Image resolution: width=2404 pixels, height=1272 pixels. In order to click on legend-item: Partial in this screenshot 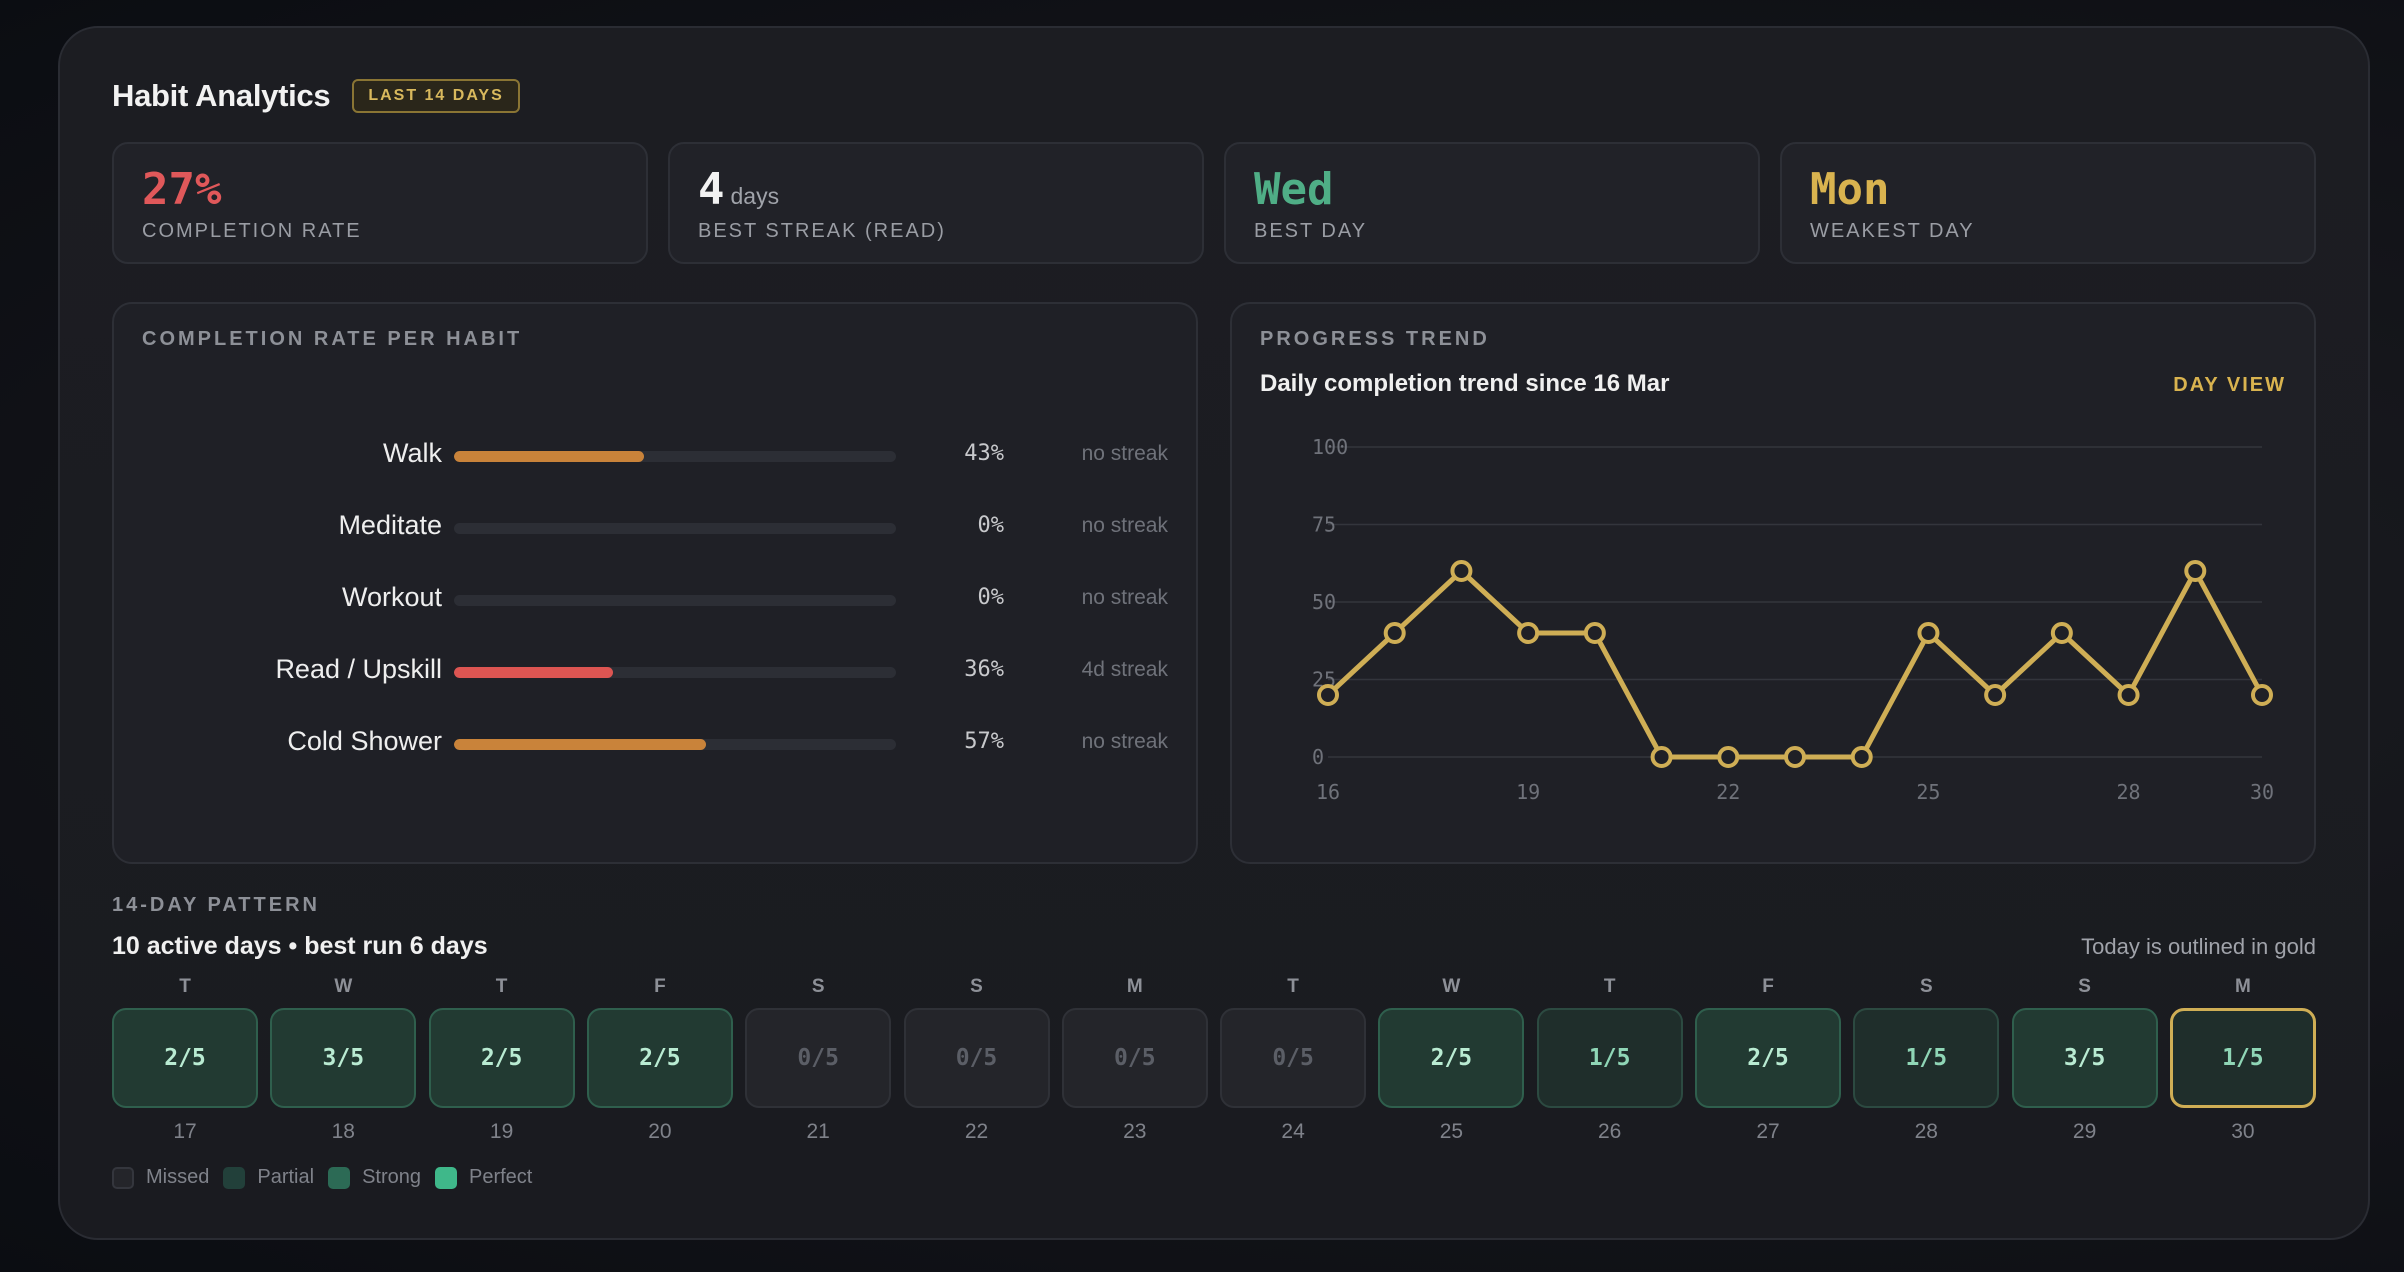, I will do `click(268, 1177)`.